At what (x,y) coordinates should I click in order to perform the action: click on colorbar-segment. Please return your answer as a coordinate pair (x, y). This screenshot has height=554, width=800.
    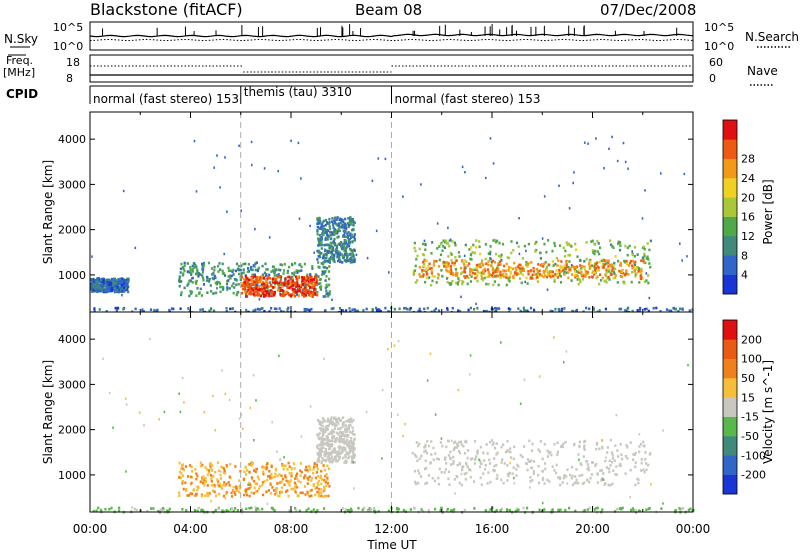
    Looking at the image, I should click on (730, 149).